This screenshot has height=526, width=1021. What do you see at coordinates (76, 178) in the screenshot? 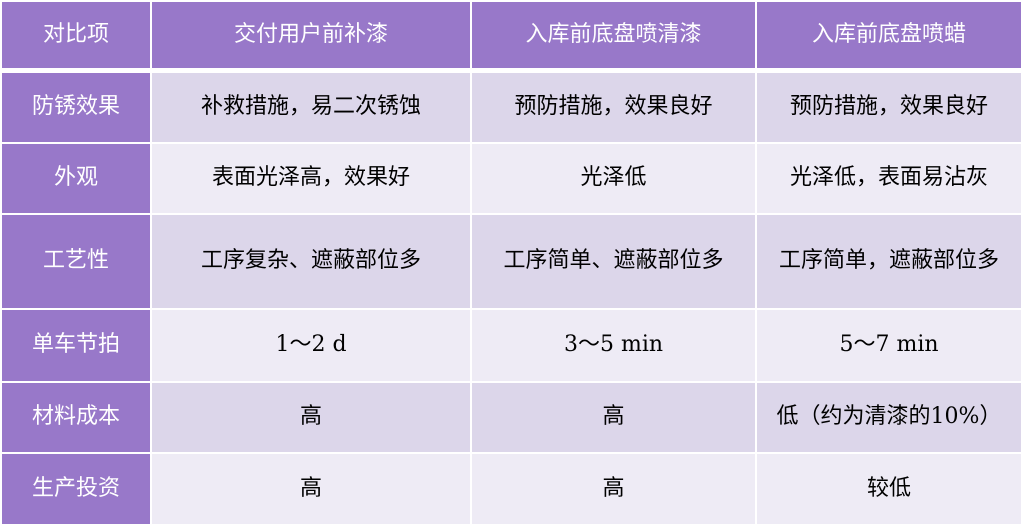
I see `row-label: 外观` at bounding box center [76, 178].